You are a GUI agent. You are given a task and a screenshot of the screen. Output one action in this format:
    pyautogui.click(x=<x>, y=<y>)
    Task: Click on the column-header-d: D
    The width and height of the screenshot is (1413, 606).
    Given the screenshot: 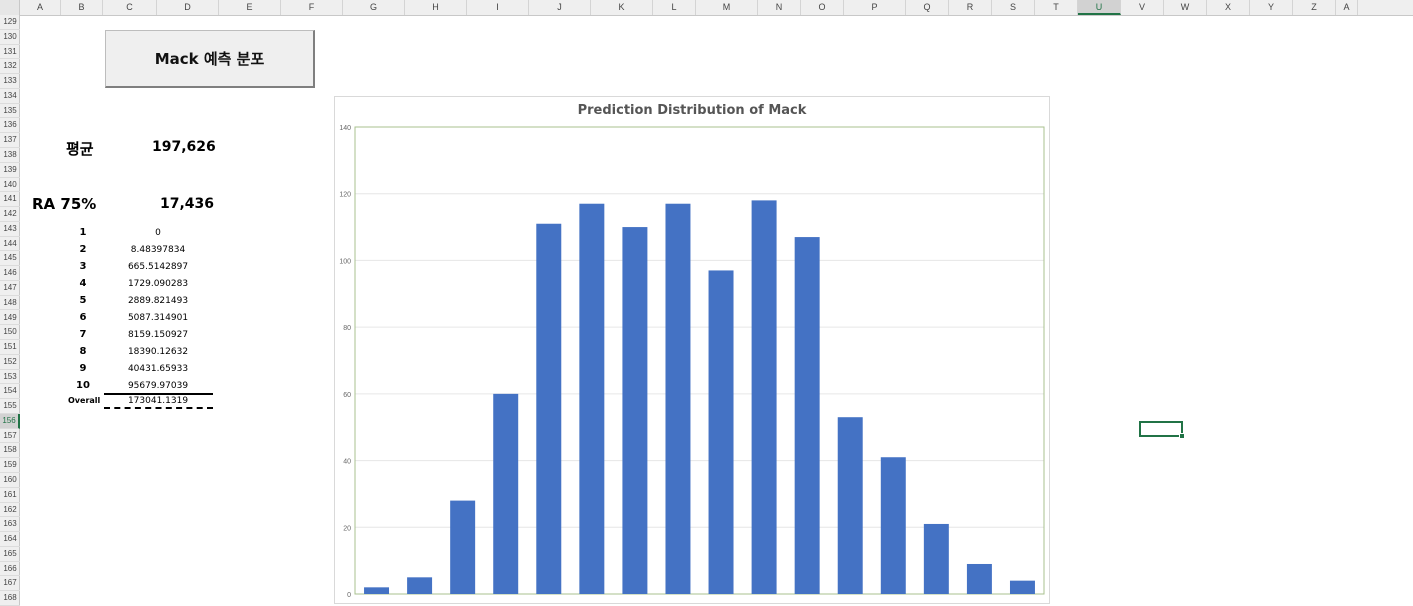 What is the action you would take?
    pyautogui.click(x=188, y=7)
    